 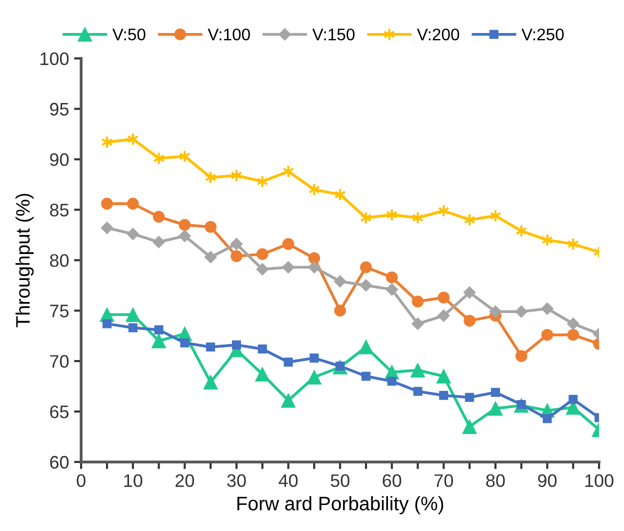 What do you see at coordinates (443, 481) in the screenshot?
I see `x-tick-label: 70` at bounding box center [443, 481].